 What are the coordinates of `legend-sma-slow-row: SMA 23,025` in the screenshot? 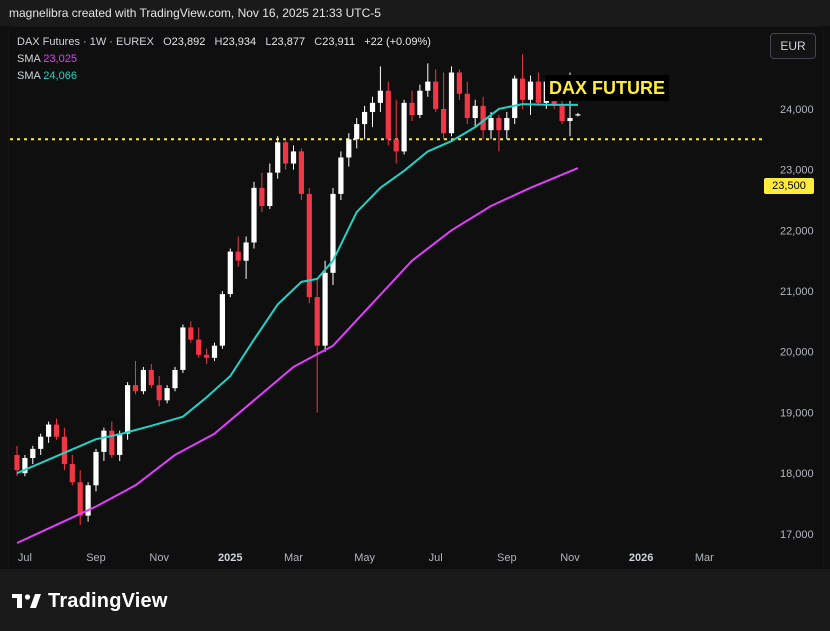 It's located at (224, 59).